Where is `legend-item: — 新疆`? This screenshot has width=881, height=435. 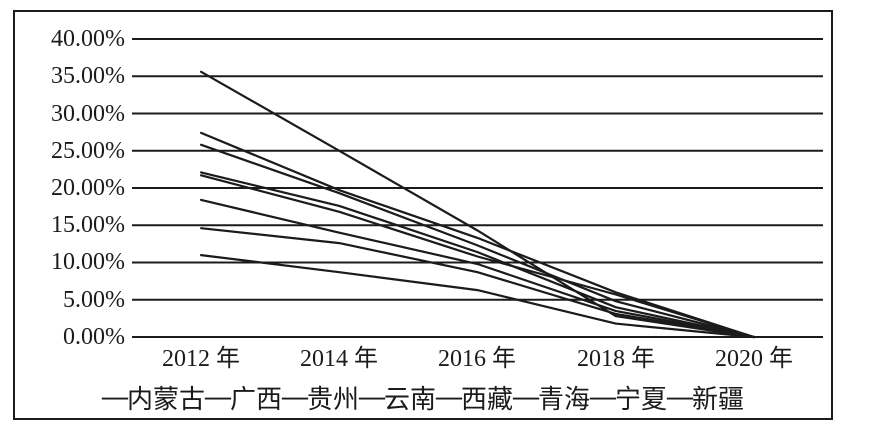 legend-item: — 新疆 is located at coordinates (705, 397).